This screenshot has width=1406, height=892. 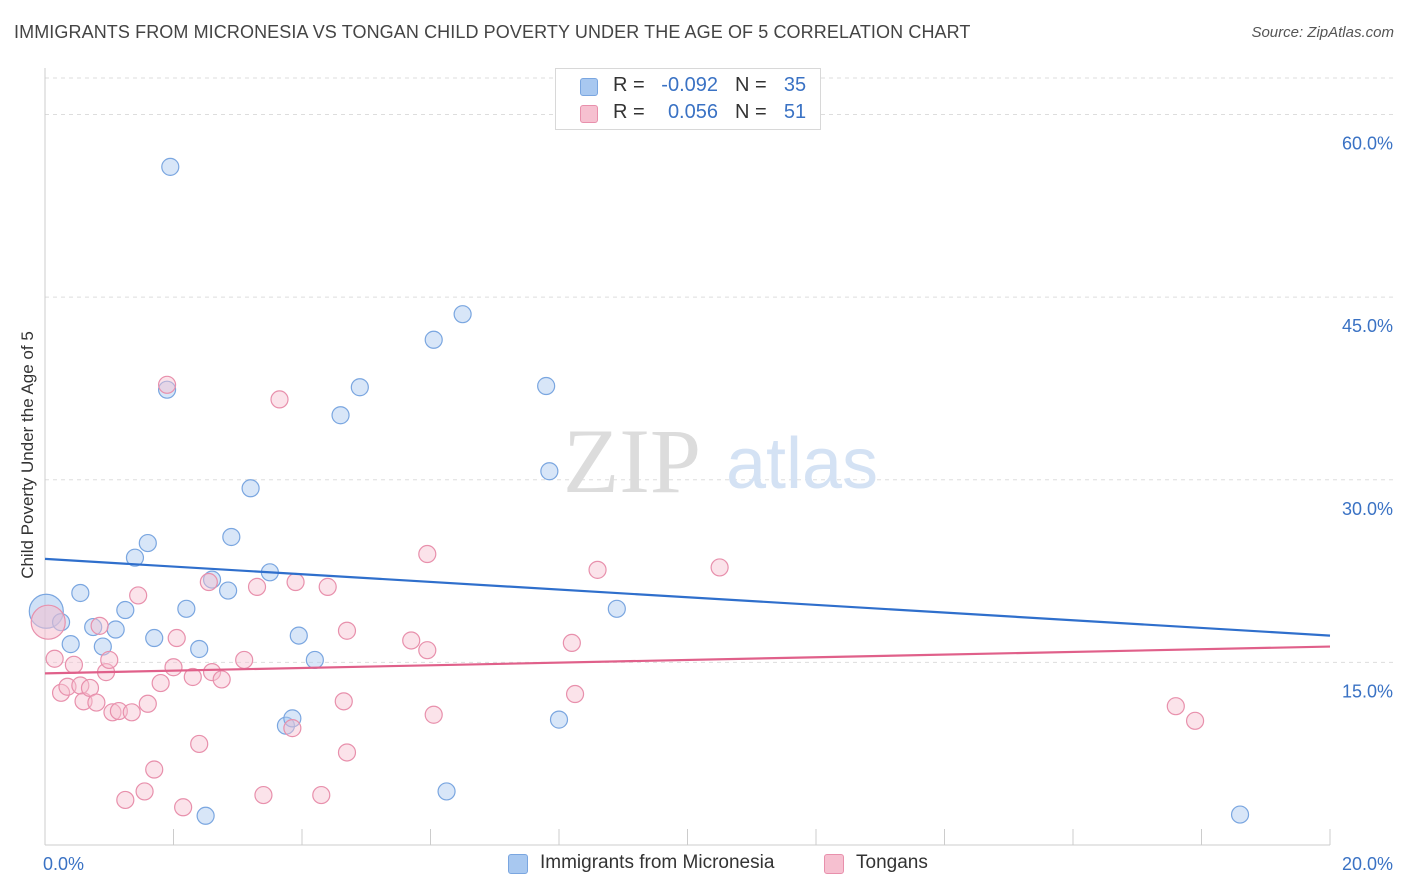 What do you see at coordinates (688, 99) in the screenshot?
I see `correlation-legend: R = -0.092 N = 35 R = 0.056 N = 51` at bounding box center [688, 99].